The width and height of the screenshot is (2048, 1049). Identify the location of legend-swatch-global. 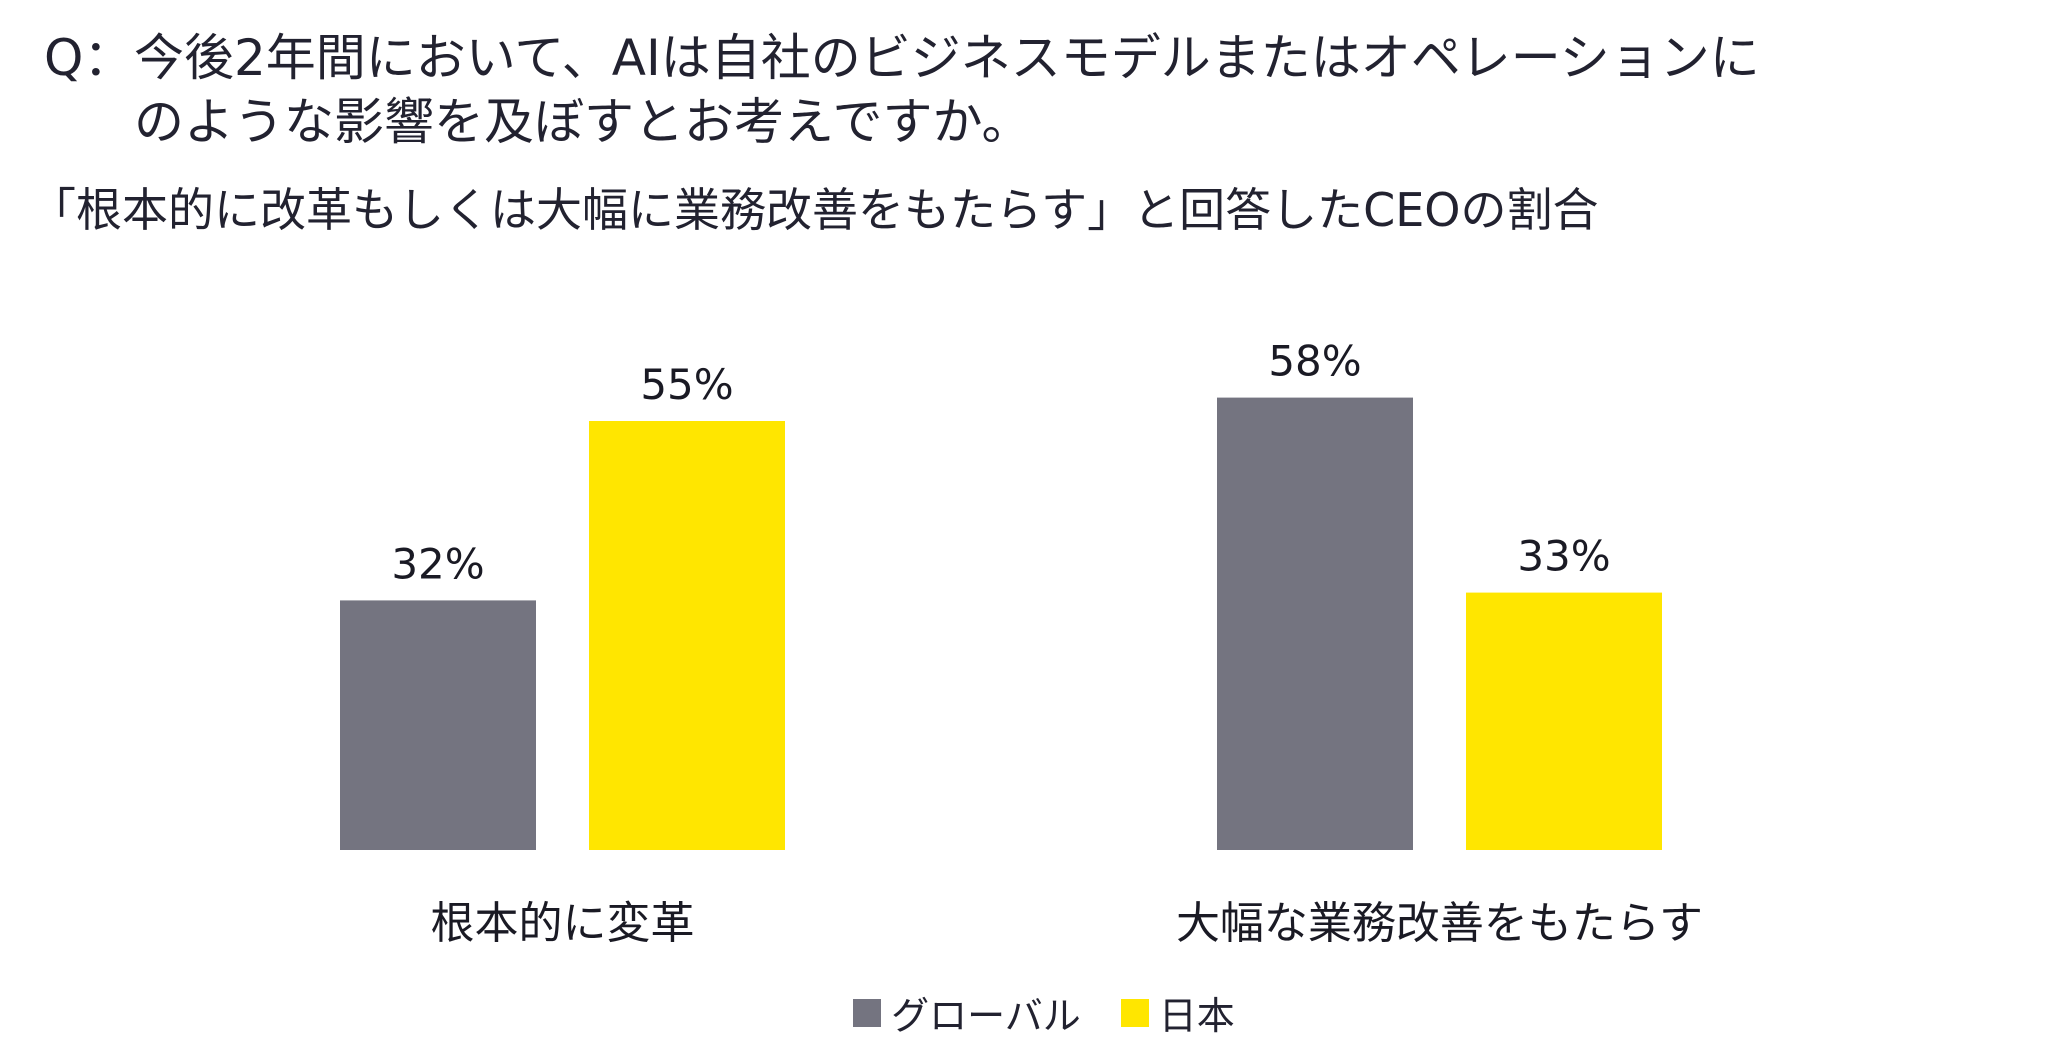
(867, 1012).